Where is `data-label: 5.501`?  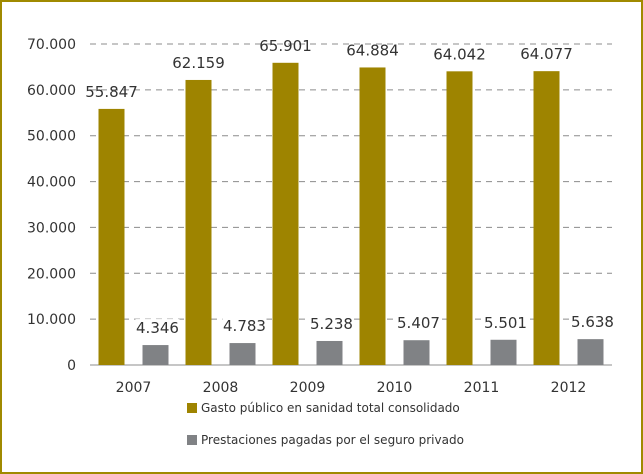 data-label: 5.501 is located at coordinates (505, 323).